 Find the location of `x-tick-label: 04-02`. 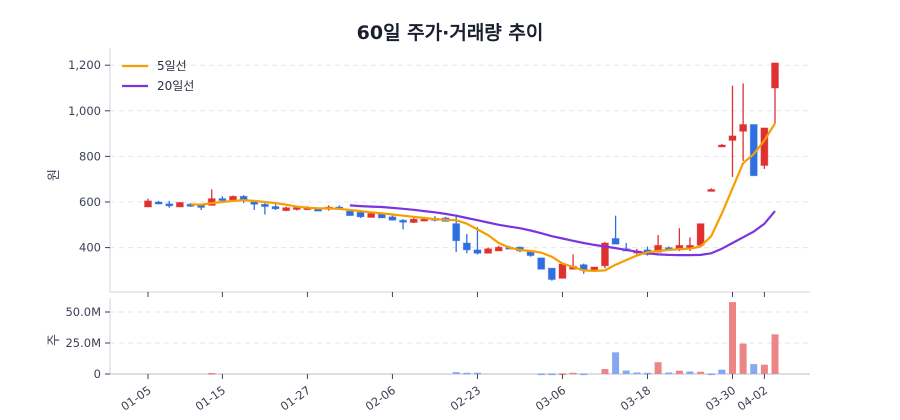

x-tick-label: 04-02 is located at coordinates (752, 398).